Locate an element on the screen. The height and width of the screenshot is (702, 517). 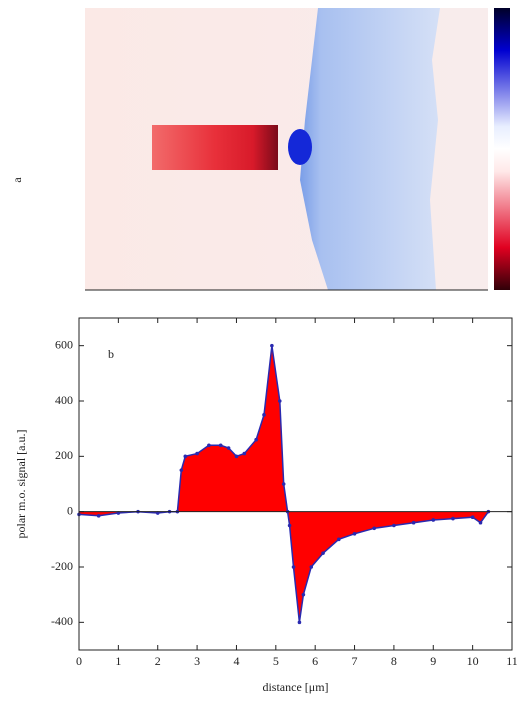
y-tick-label: 600 is located at coordinates (64, 344).